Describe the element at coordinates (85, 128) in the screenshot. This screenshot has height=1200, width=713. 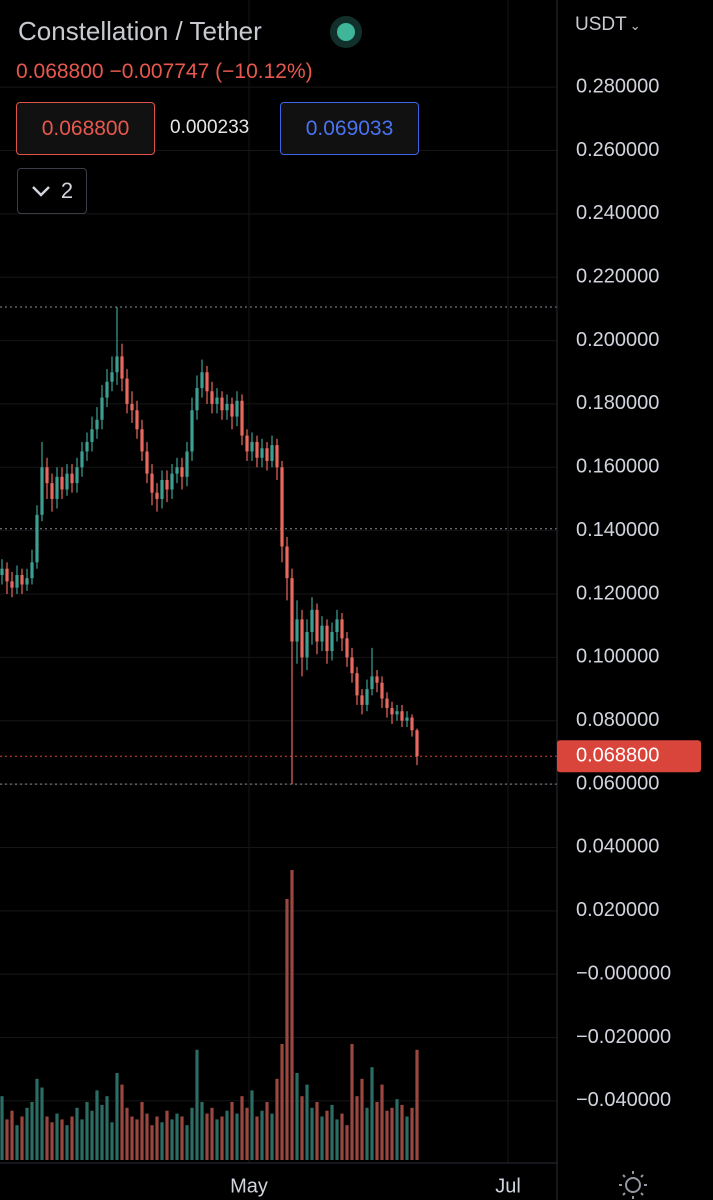
I see `sell-price: 0.068800` at that location.